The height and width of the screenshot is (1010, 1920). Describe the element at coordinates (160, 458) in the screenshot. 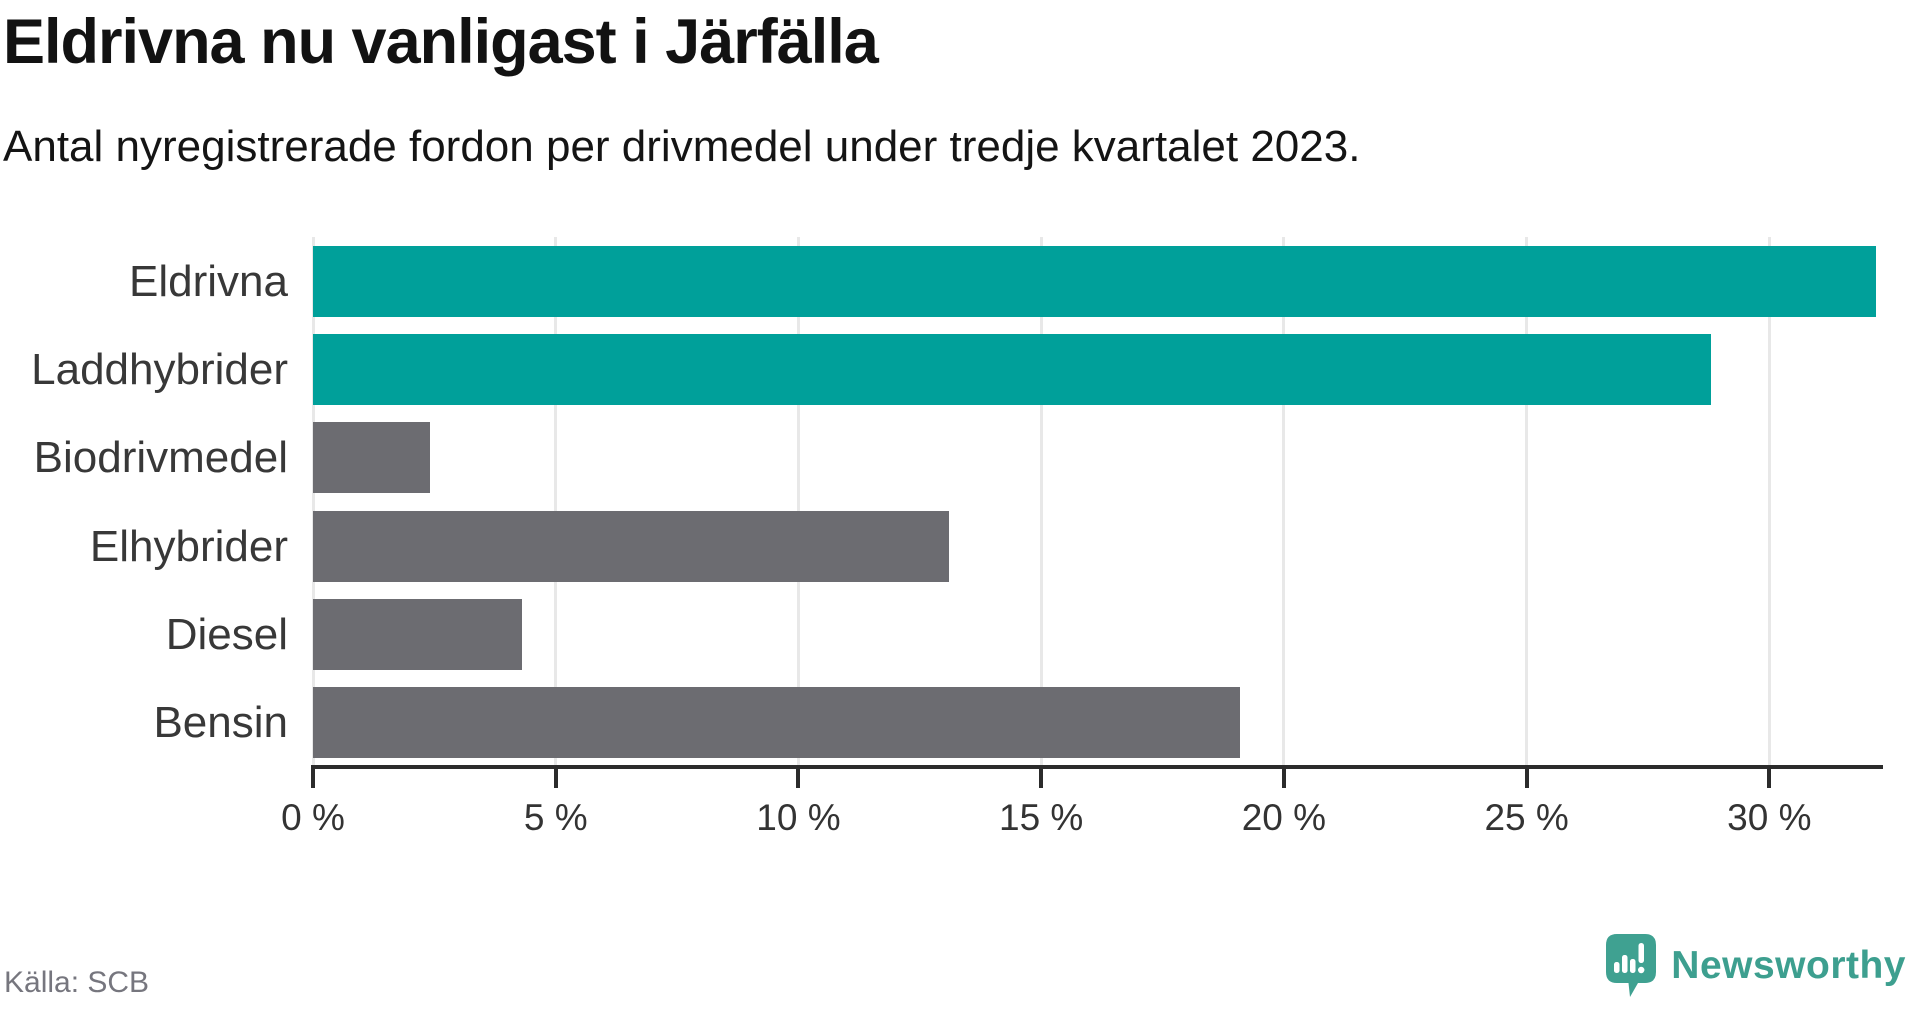

I see `category-label-biodrivmedel: Biodrivmedel` at that location.